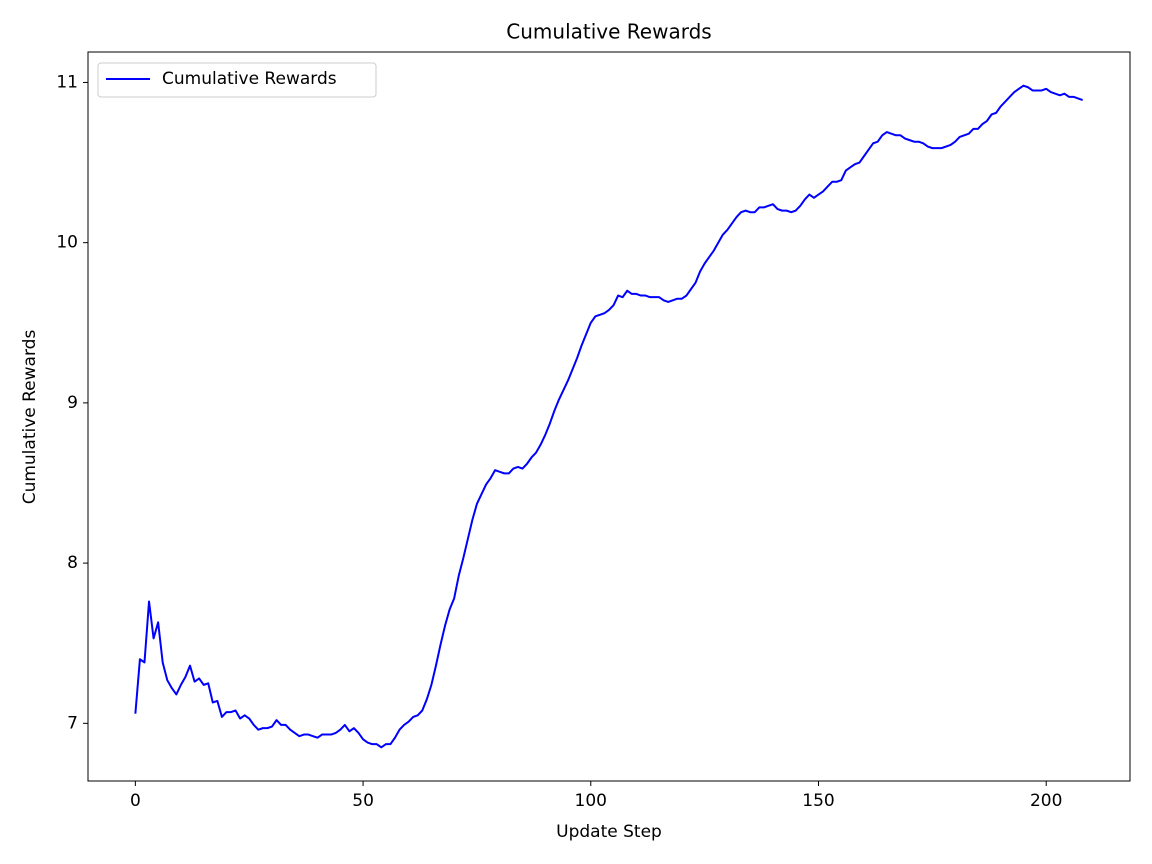 This screenshot has height=864, width=1152. What do you see at coordinates (249, 79) in the screenshot?
I see `legend-label: Cumulative Rewards` at bounding box center [249, 79].